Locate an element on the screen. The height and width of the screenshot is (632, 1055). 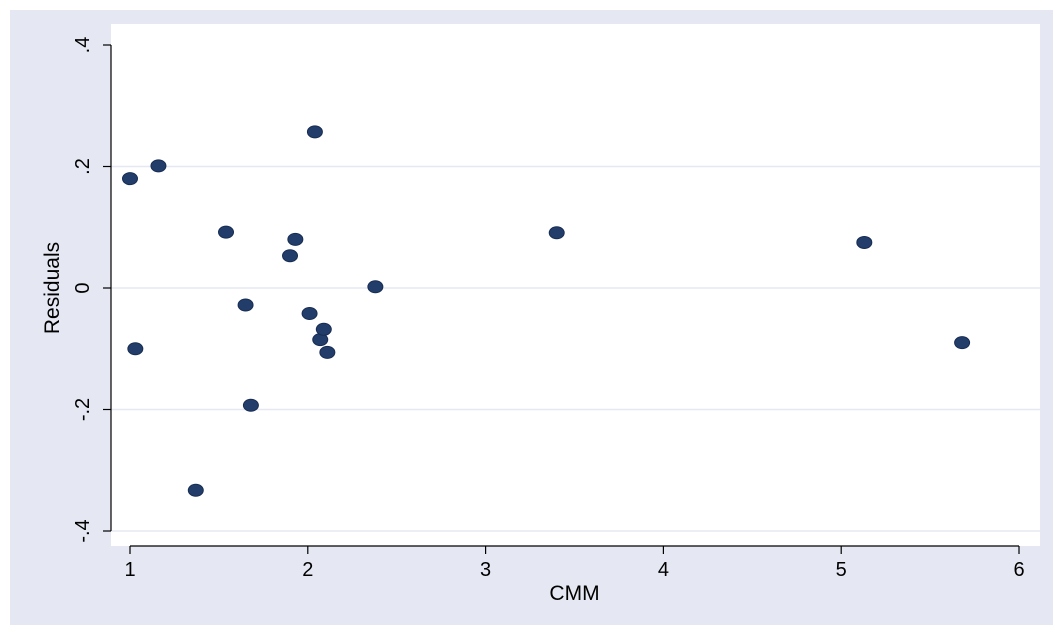
y-tick-label: .4 is located at coordinates (83, 45).